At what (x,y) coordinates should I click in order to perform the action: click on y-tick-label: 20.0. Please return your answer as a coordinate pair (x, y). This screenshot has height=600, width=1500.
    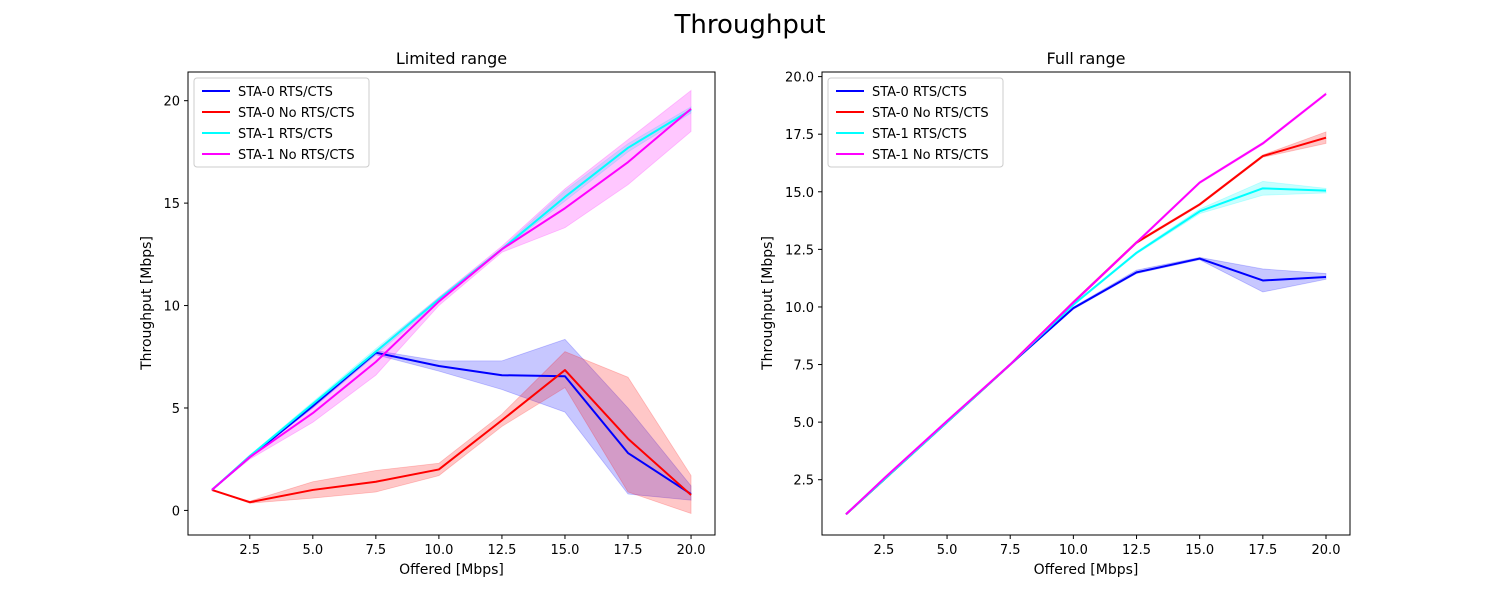
    Looking at the image, I should click on (799, 78).